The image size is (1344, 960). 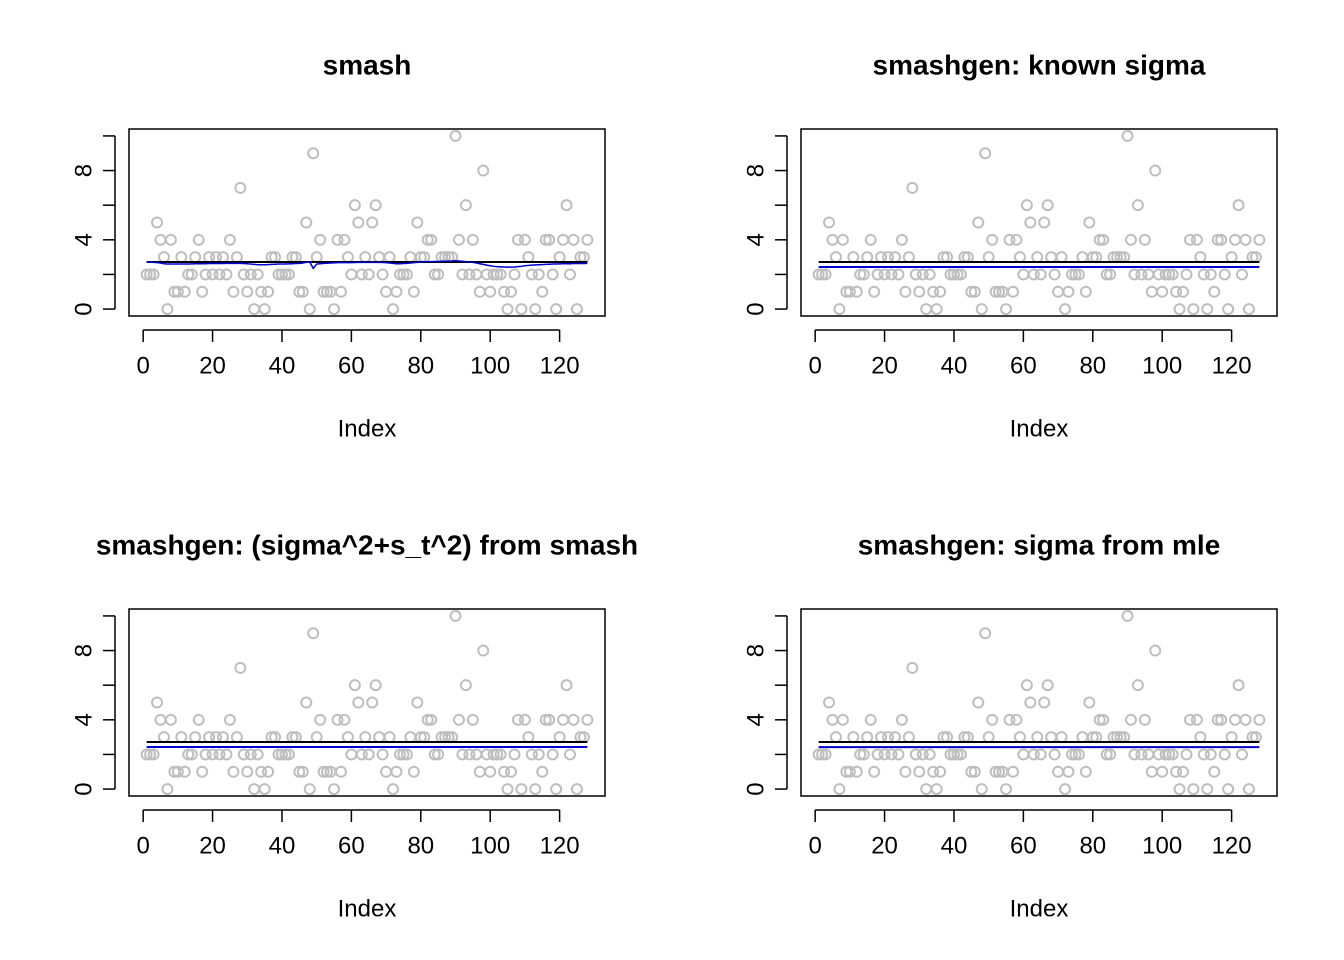 What do you see at coordinates (490, 845) in the screenshot?
I see `x-tick-label: 100` at bounding box center [490, 845].